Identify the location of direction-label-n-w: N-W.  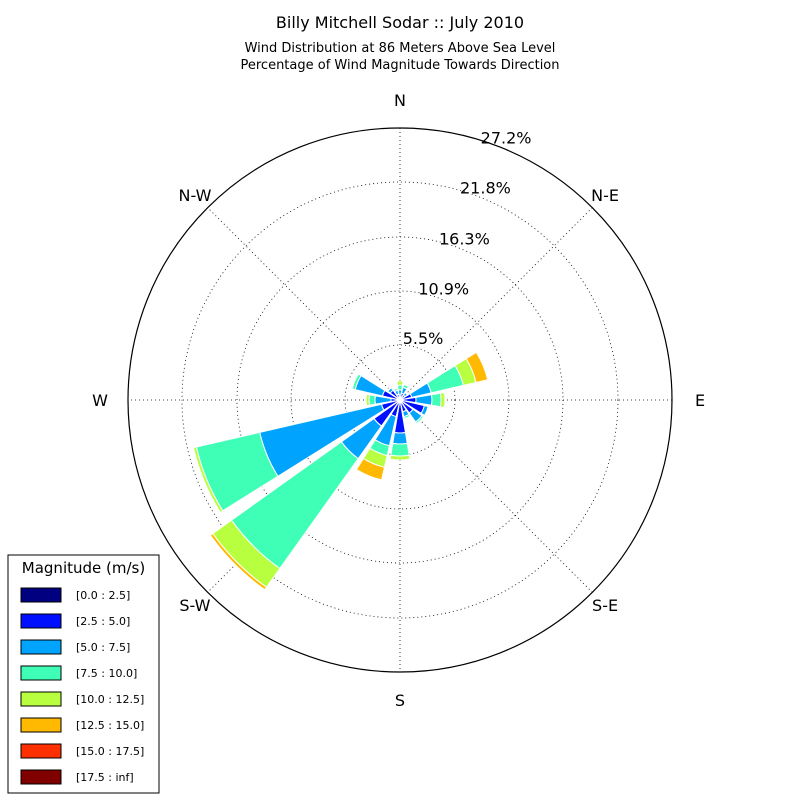
(194, 195).